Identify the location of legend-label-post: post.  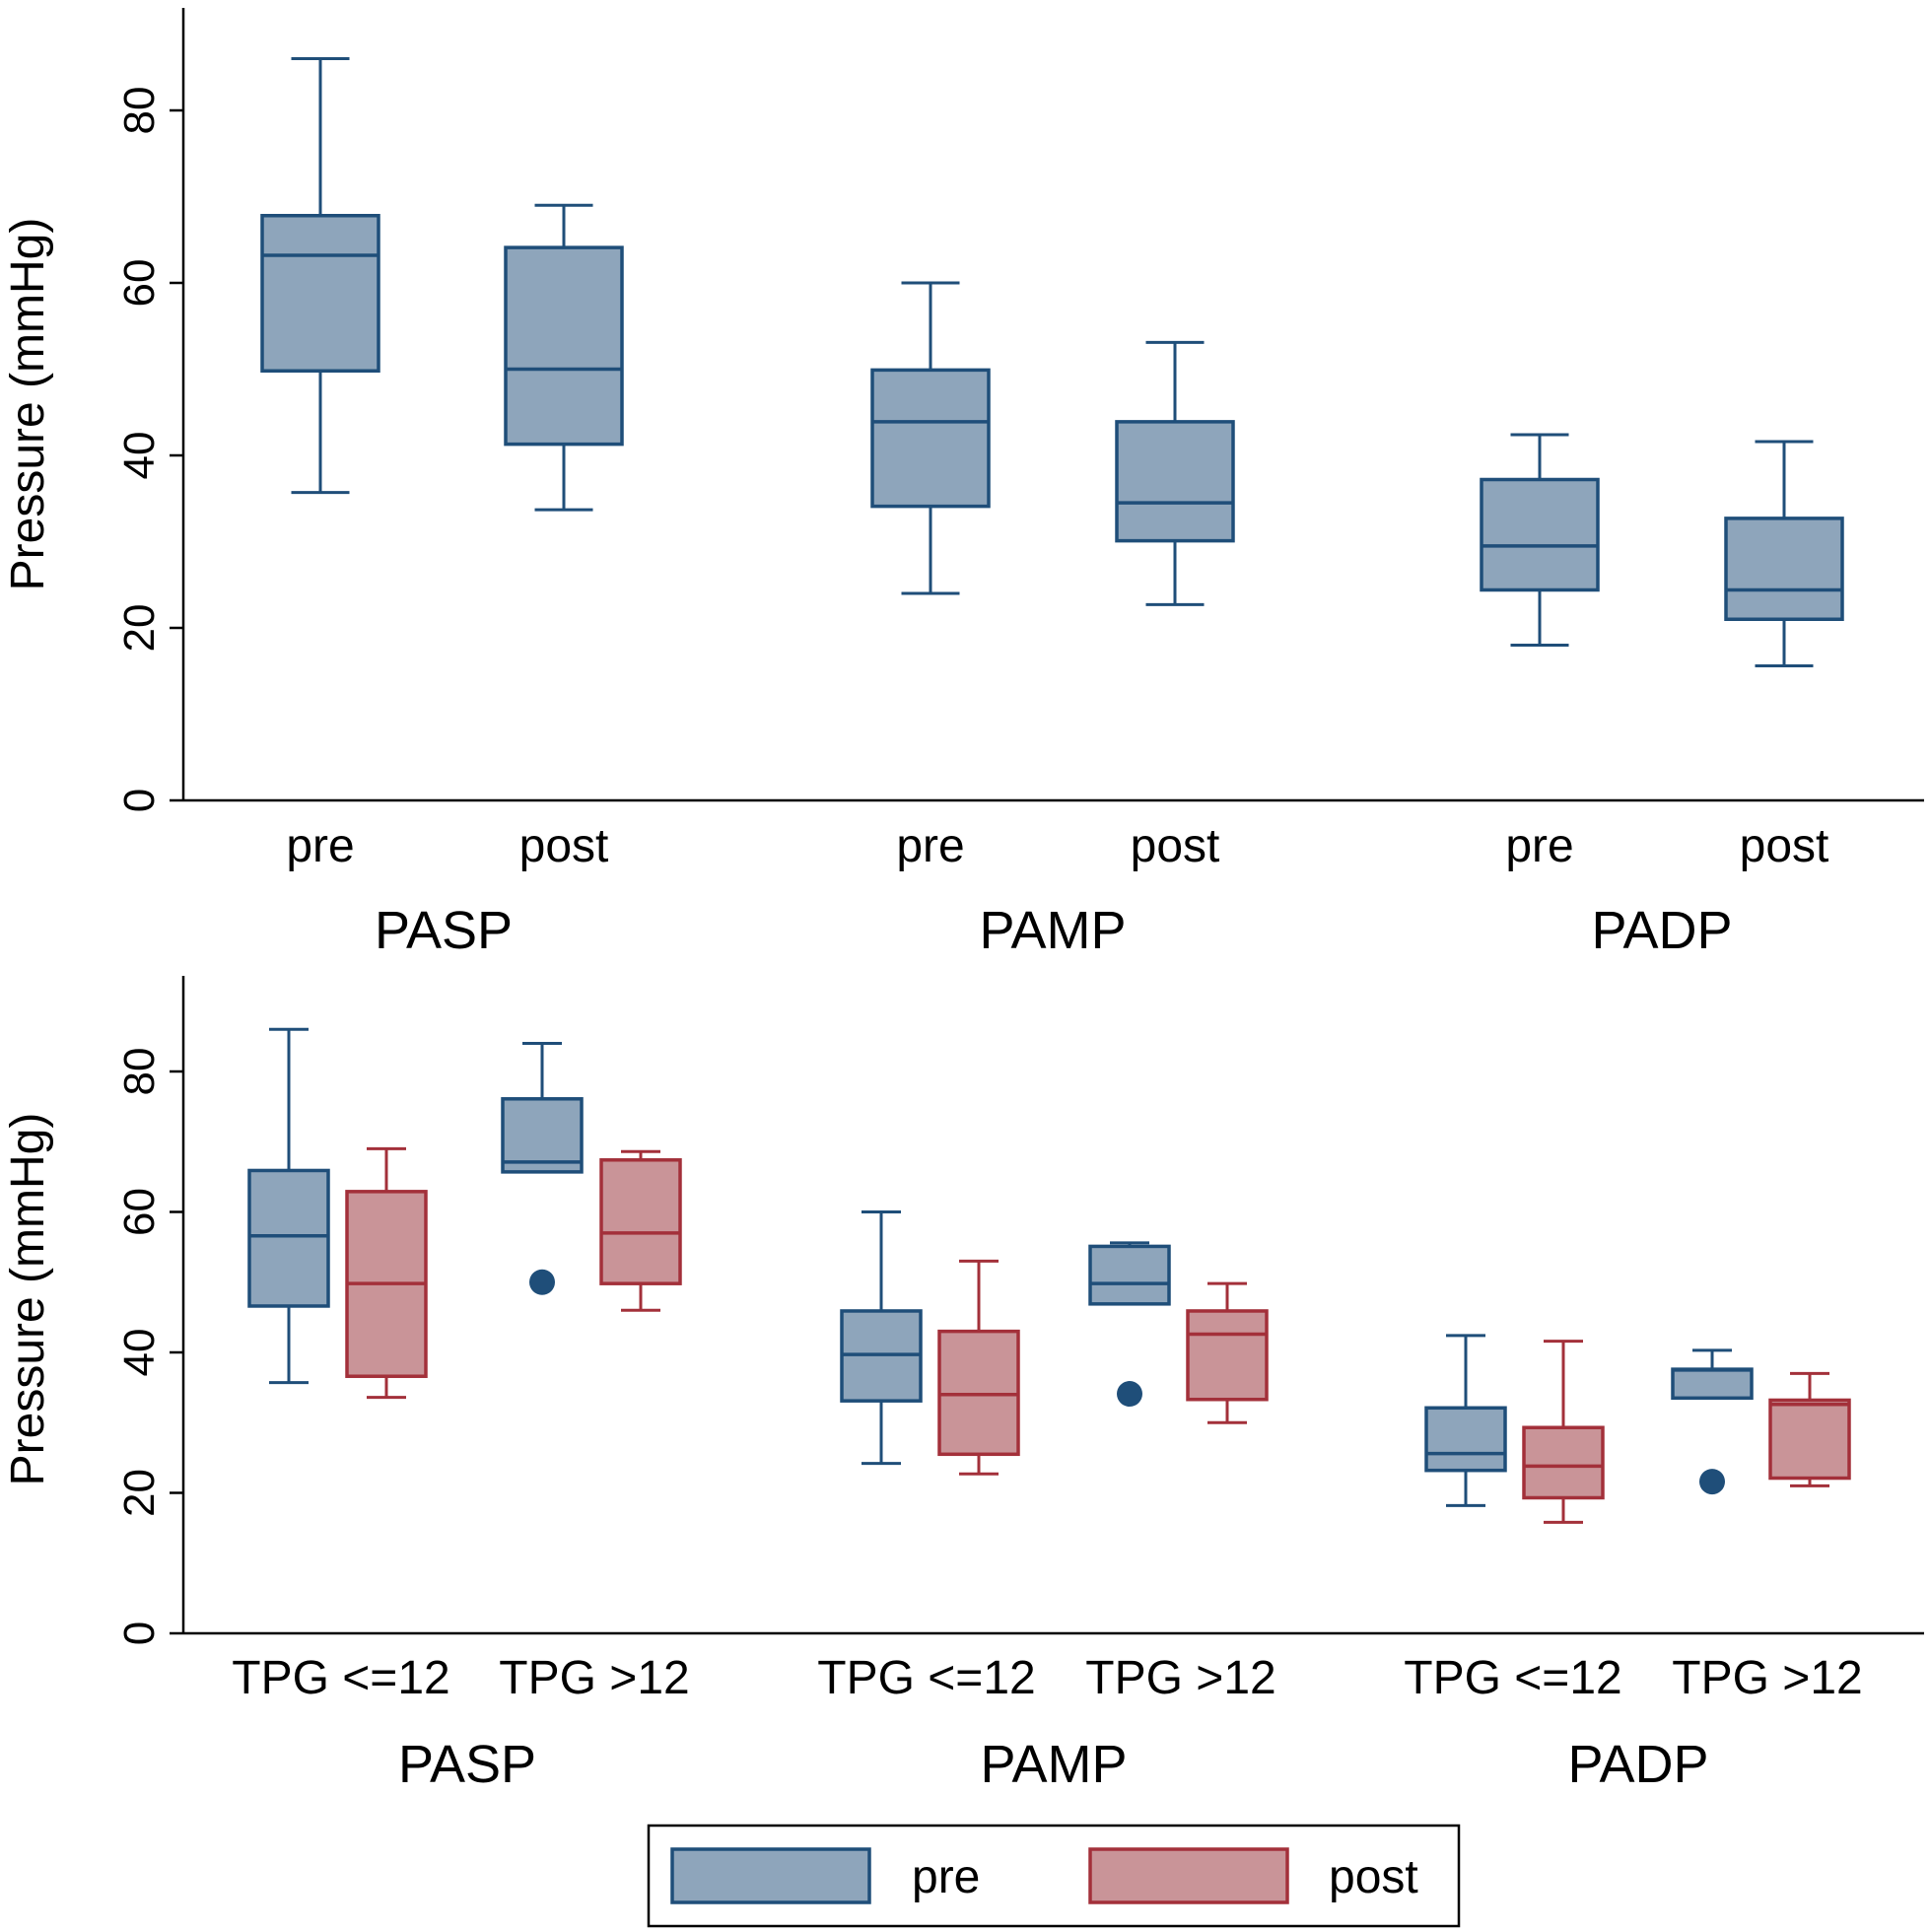
(1373, 1877).